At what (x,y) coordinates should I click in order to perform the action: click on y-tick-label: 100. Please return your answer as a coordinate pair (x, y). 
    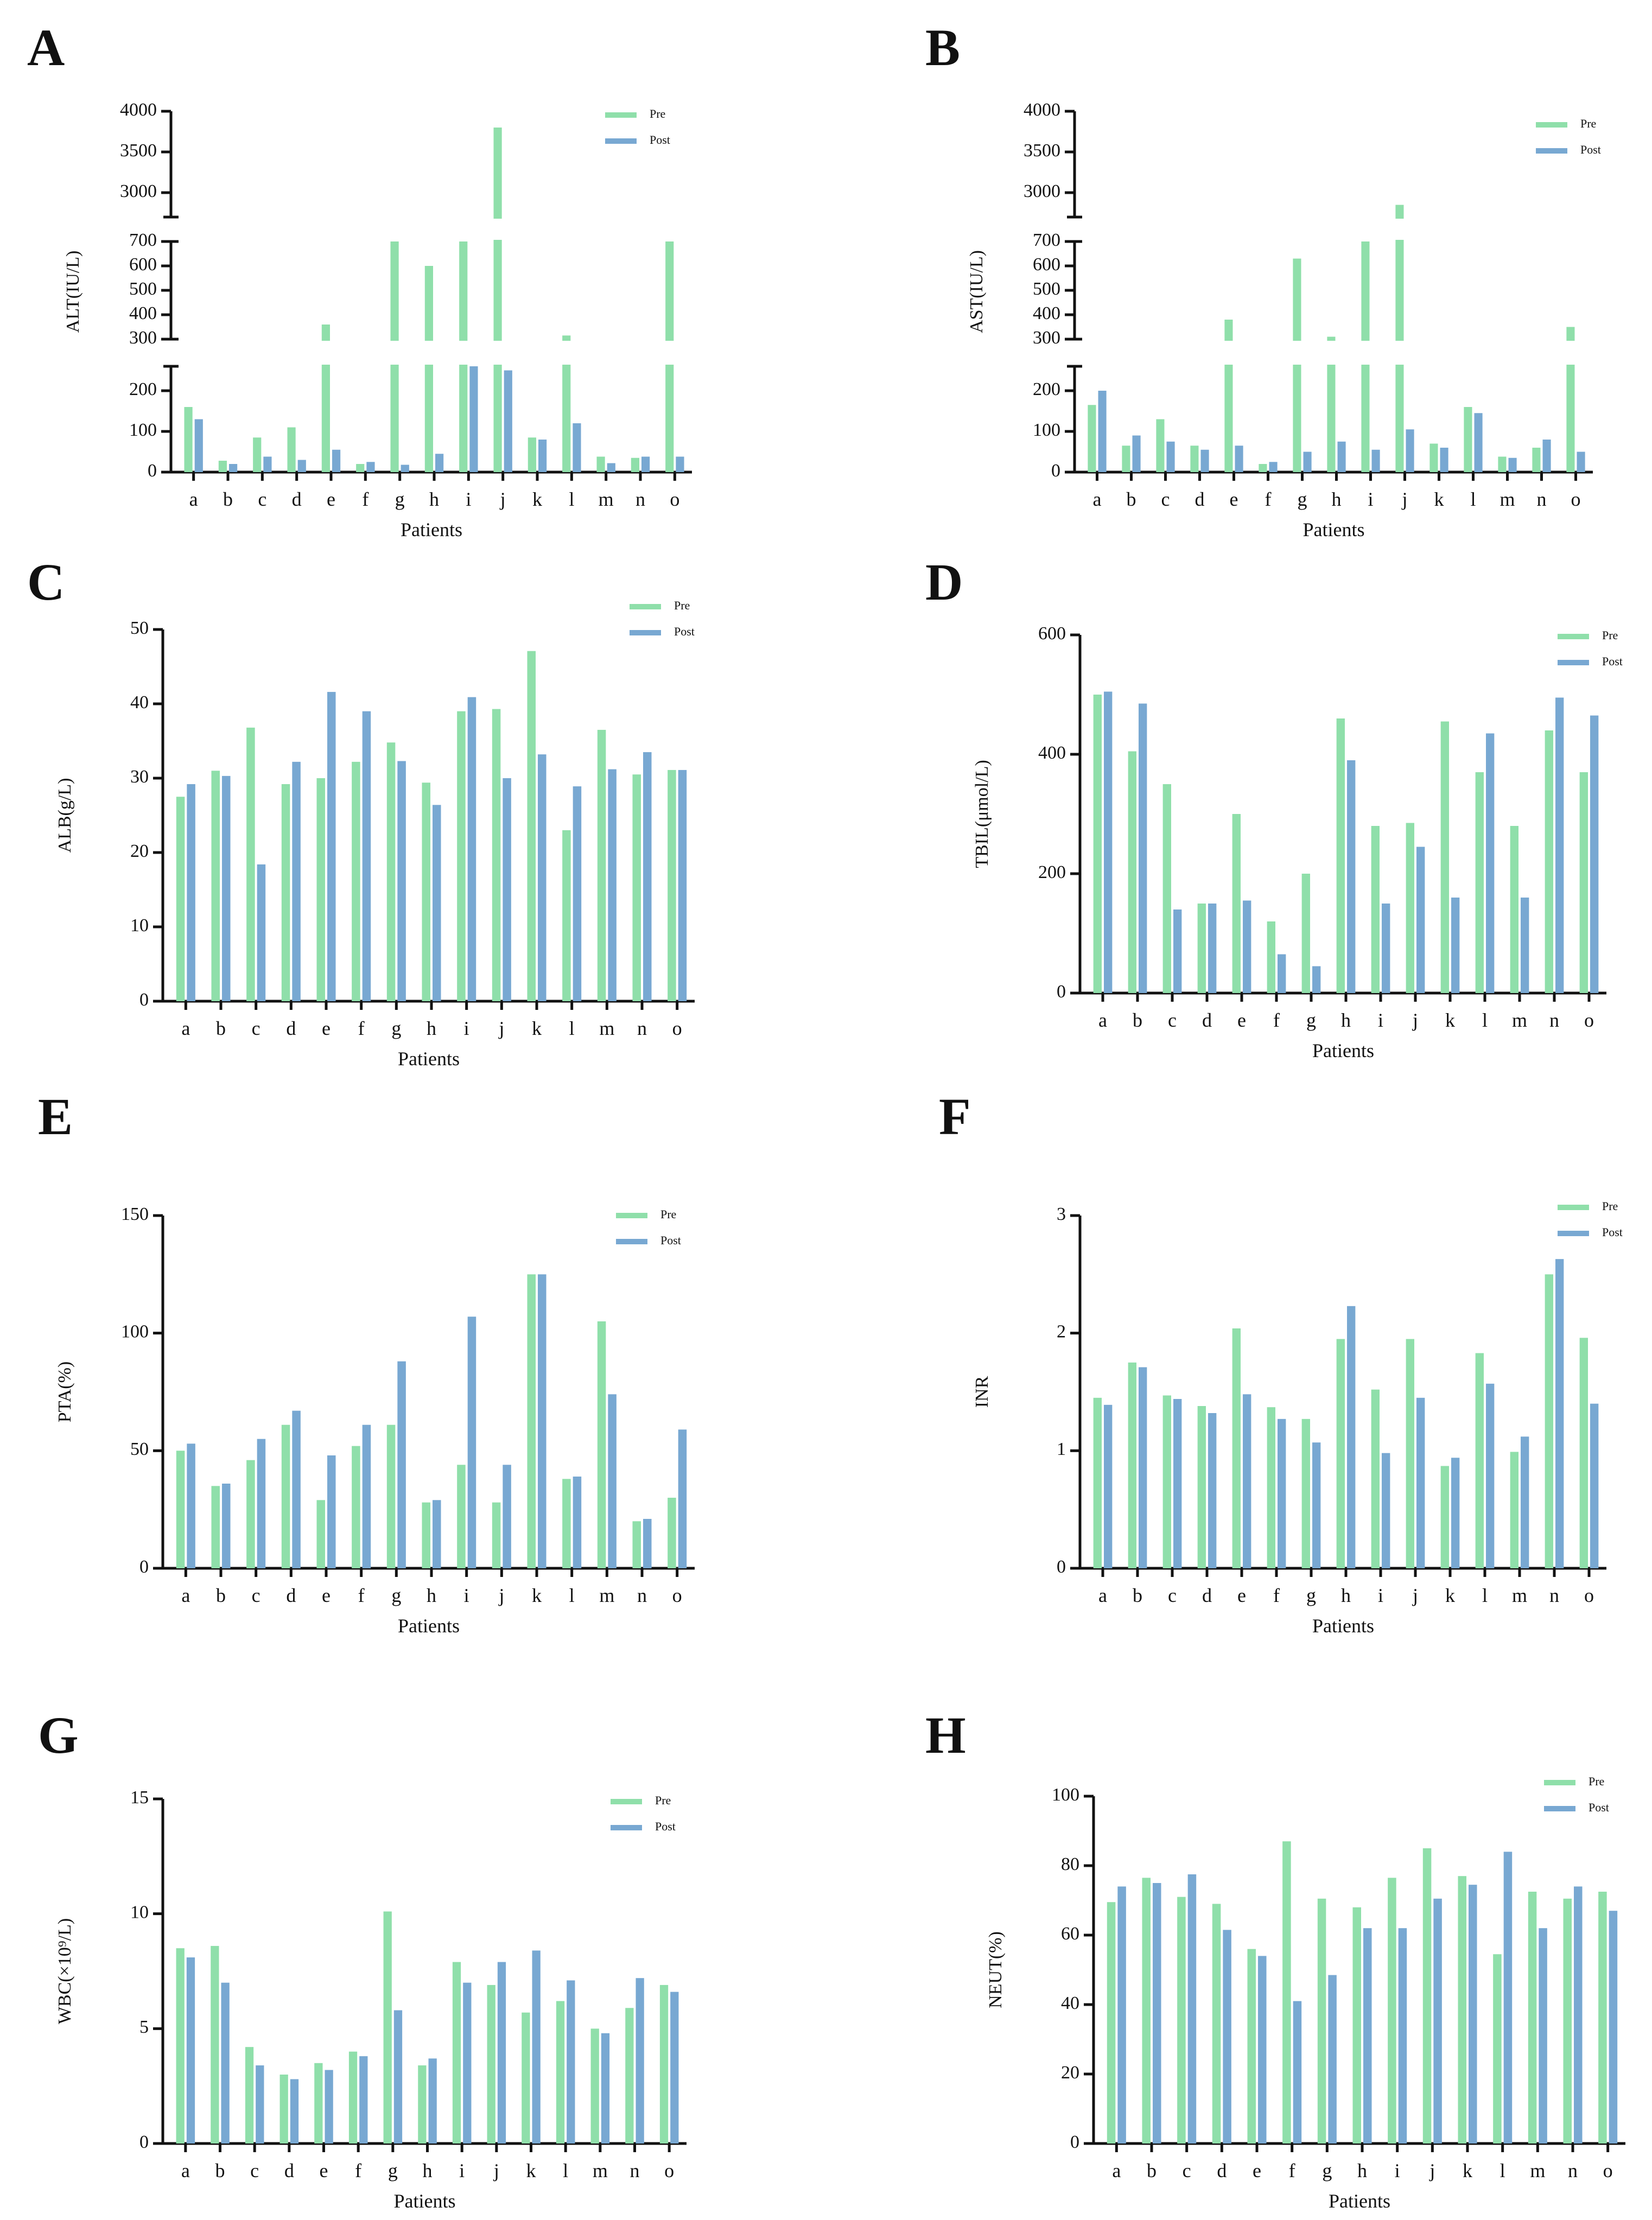
    Looking at the image, I should click on (1065, 1795).